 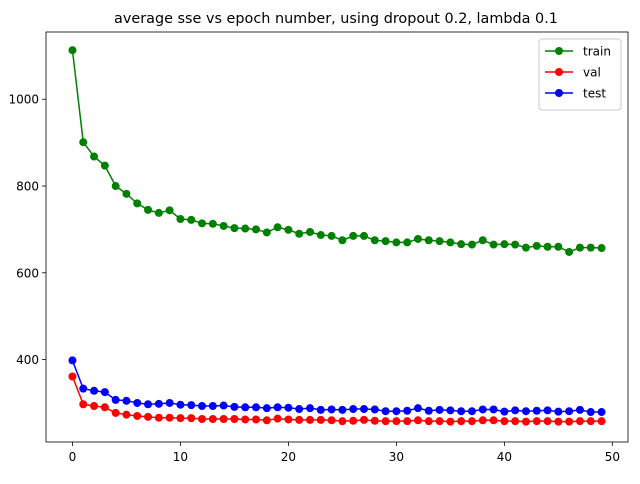 I want to click on legend-marker-val, so click(x=559, y=72).